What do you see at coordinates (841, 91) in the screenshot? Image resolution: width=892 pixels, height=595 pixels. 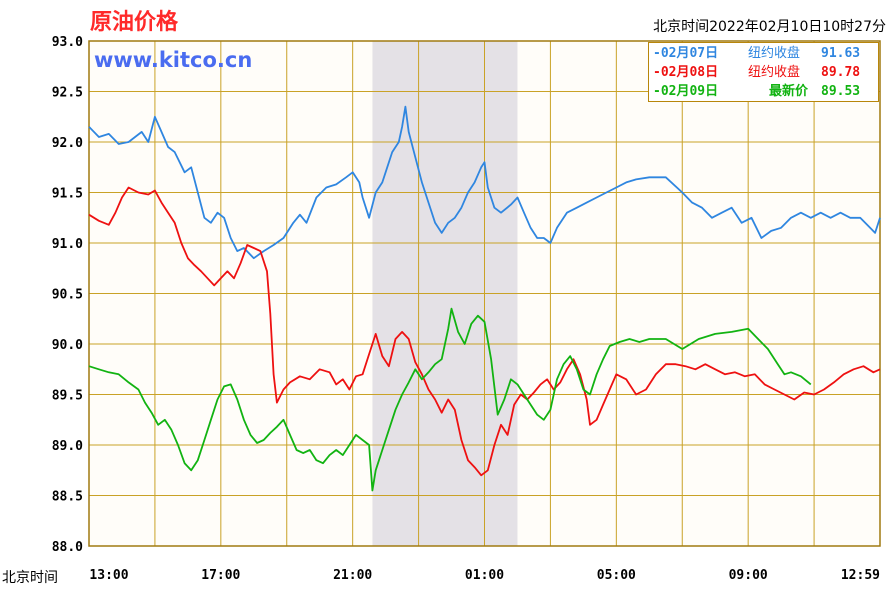 I see `legend-value: 89.53` at bounding box center [841, 91].